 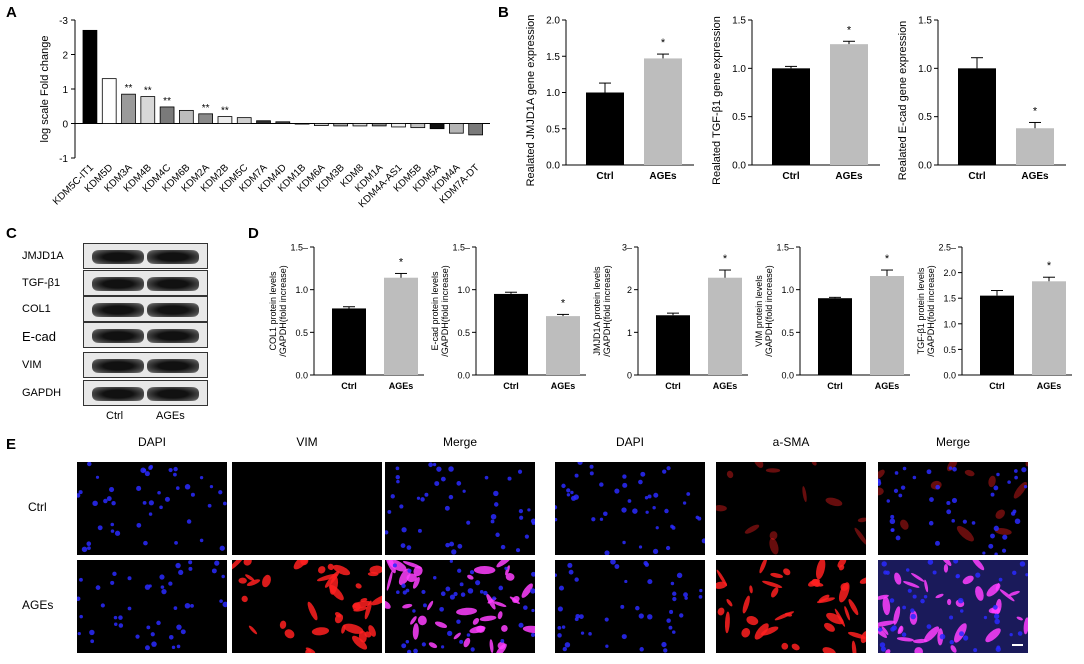 I want to click on y-tick-label: 1.0, so click(x=463, y=290).